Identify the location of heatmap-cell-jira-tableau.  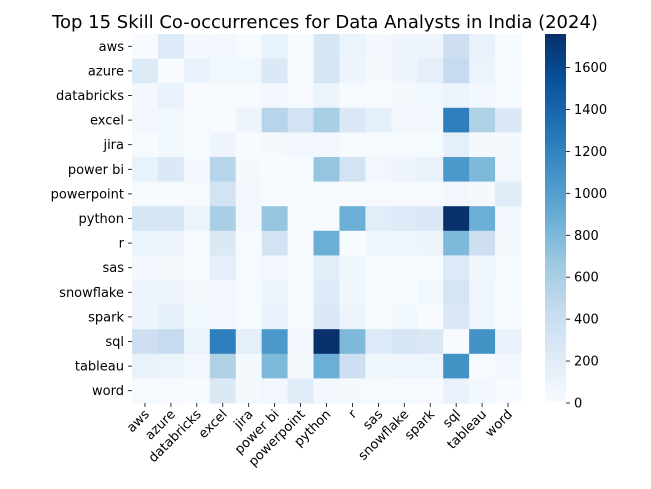
(482, 145).